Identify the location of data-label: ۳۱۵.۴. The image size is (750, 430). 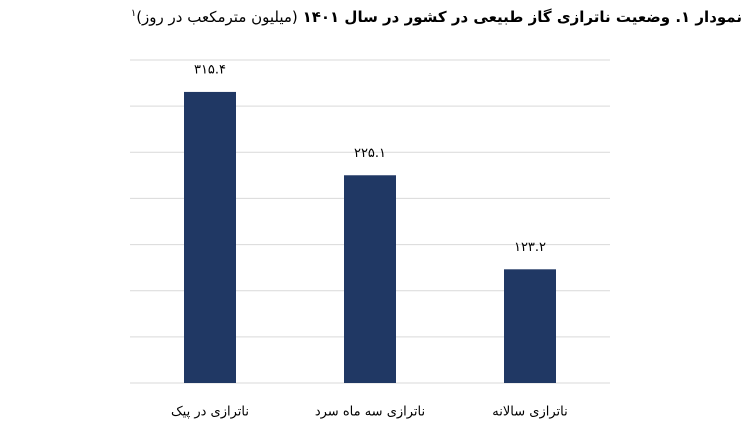
(210, 69).